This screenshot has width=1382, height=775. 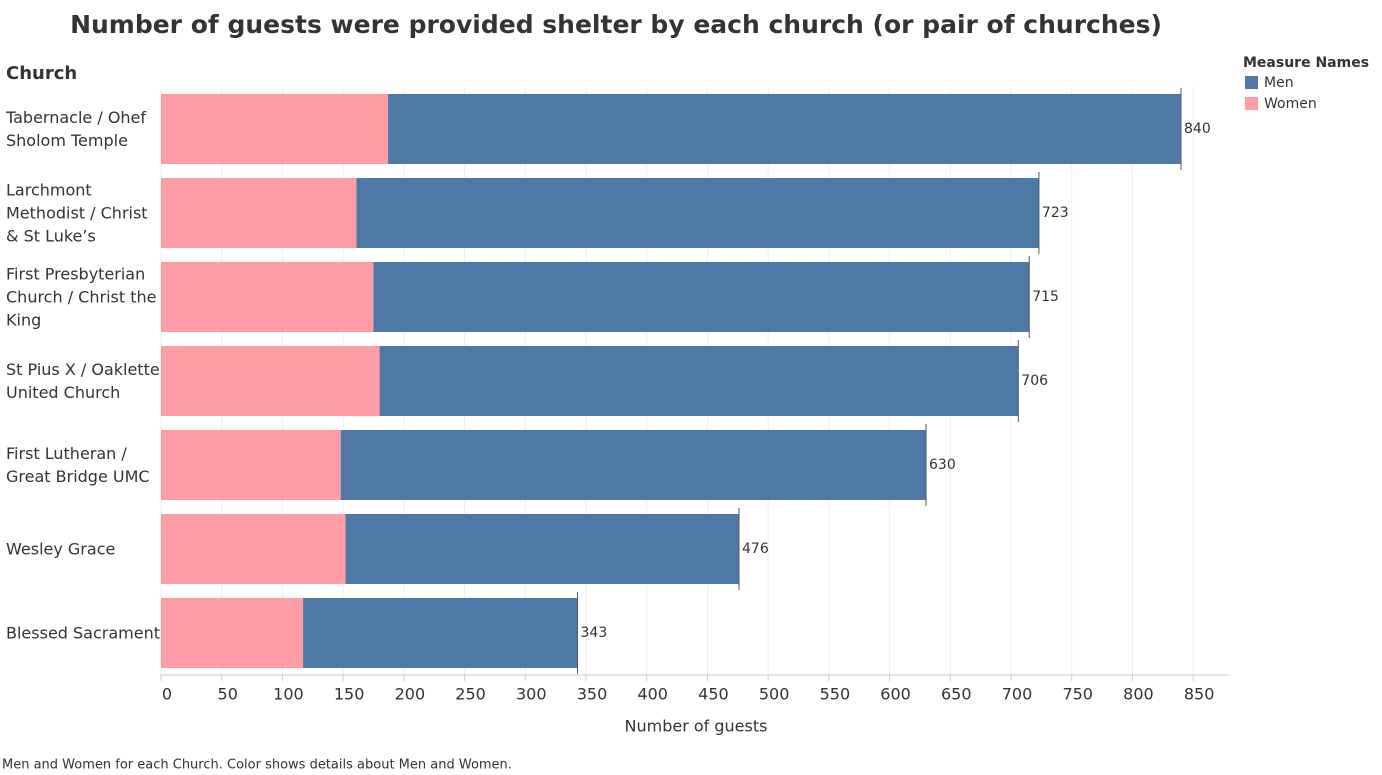 I want to click on x-tick-label: 250, so click(x=470, y=694).